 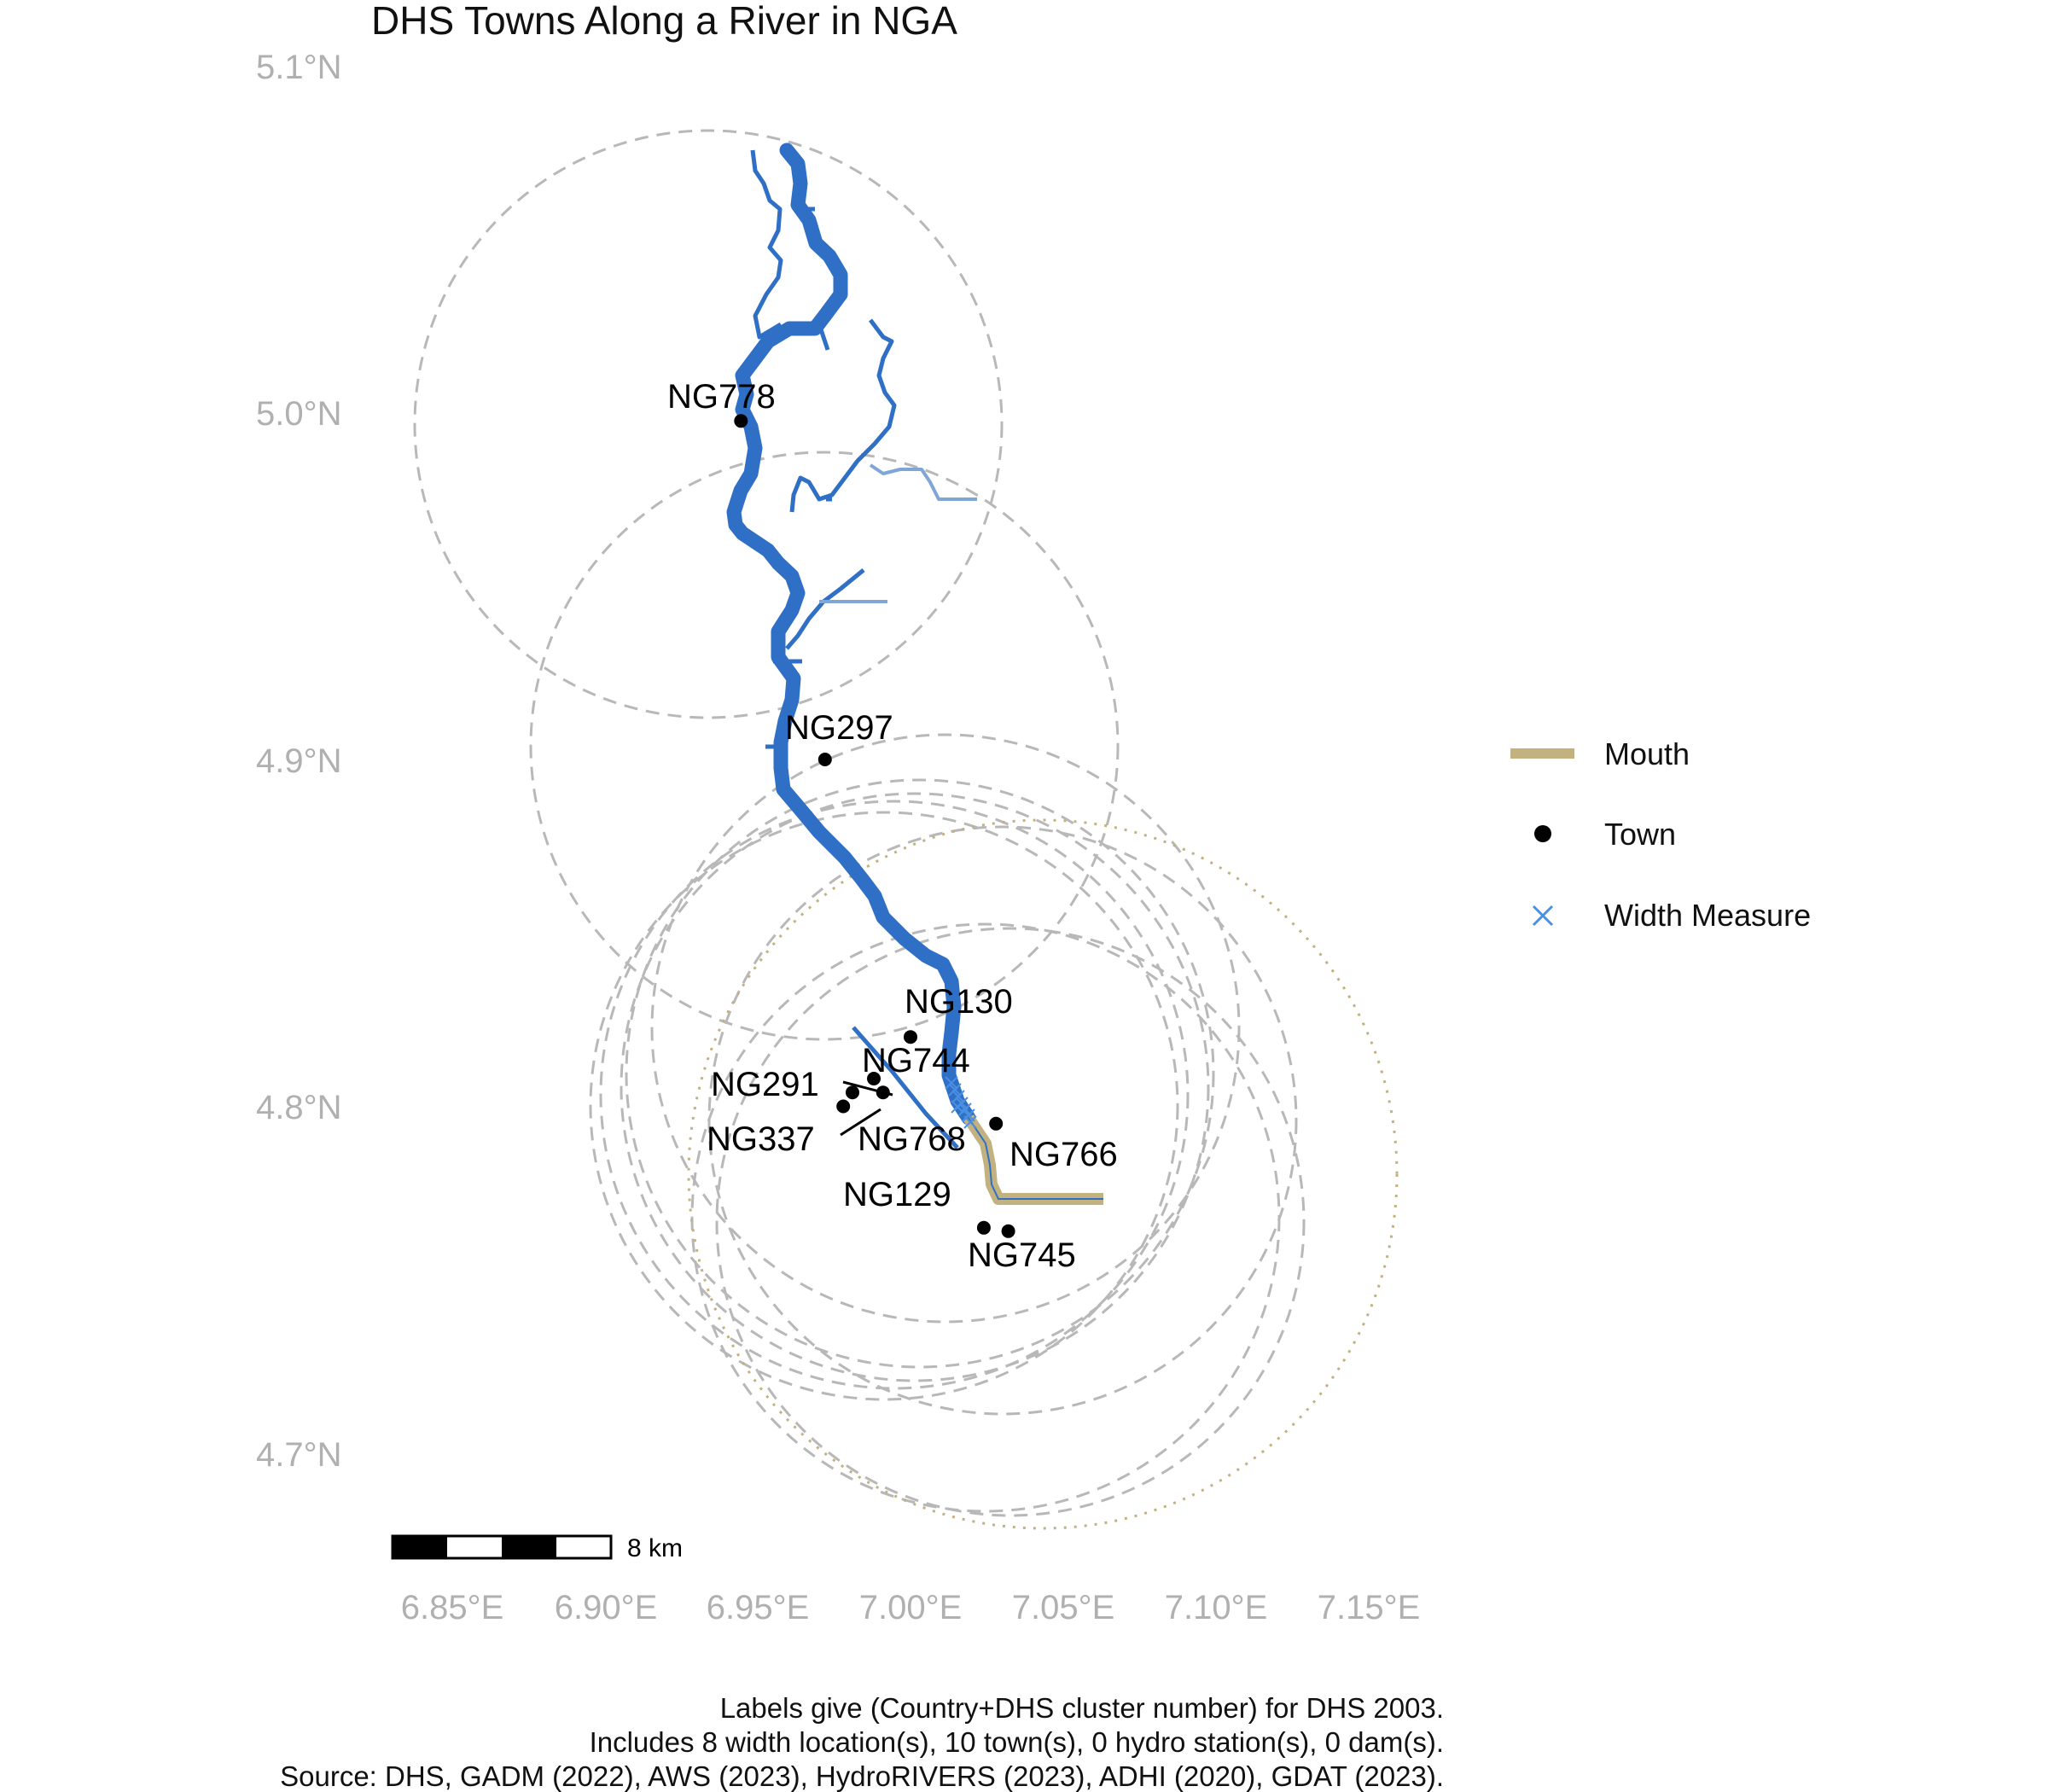 I want to click on map-title: DHS Towns Along a River in NGA, so click(x=664, y=21).